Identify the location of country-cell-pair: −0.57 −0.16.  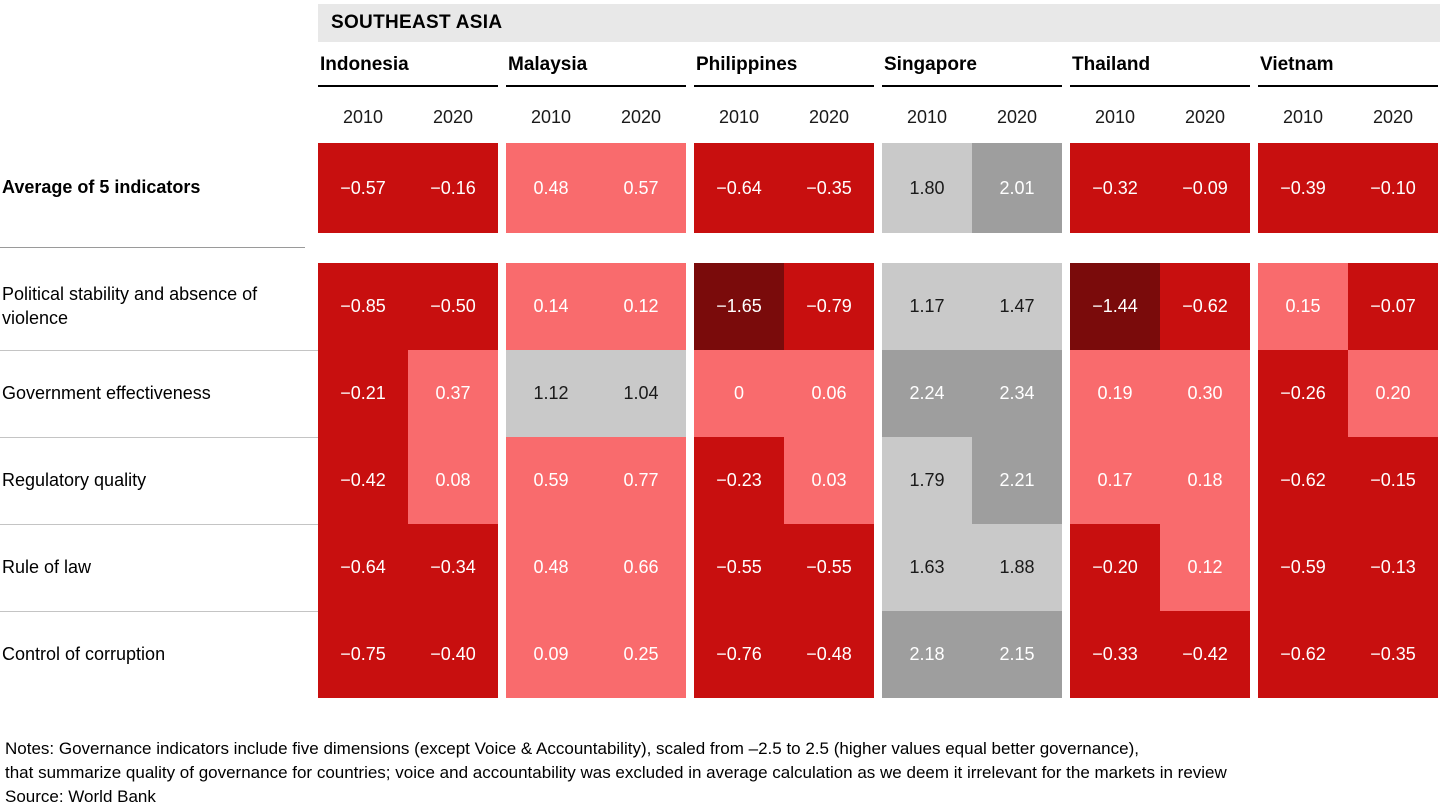
(408, 188).